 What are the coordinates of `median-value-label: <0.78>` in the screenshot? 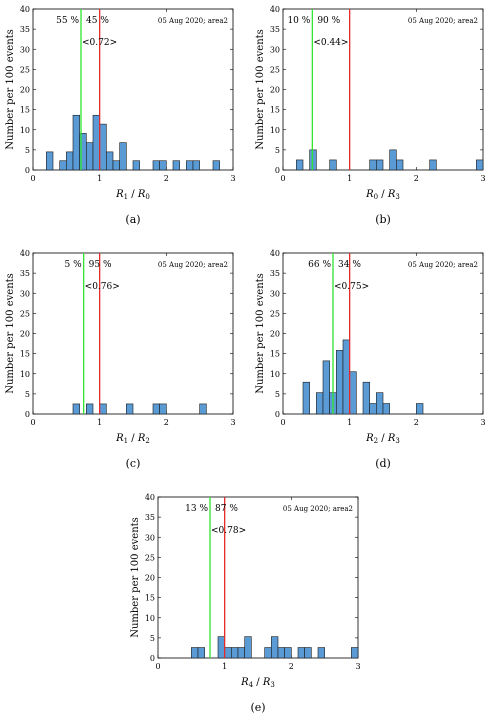 It's located at (228, 531).